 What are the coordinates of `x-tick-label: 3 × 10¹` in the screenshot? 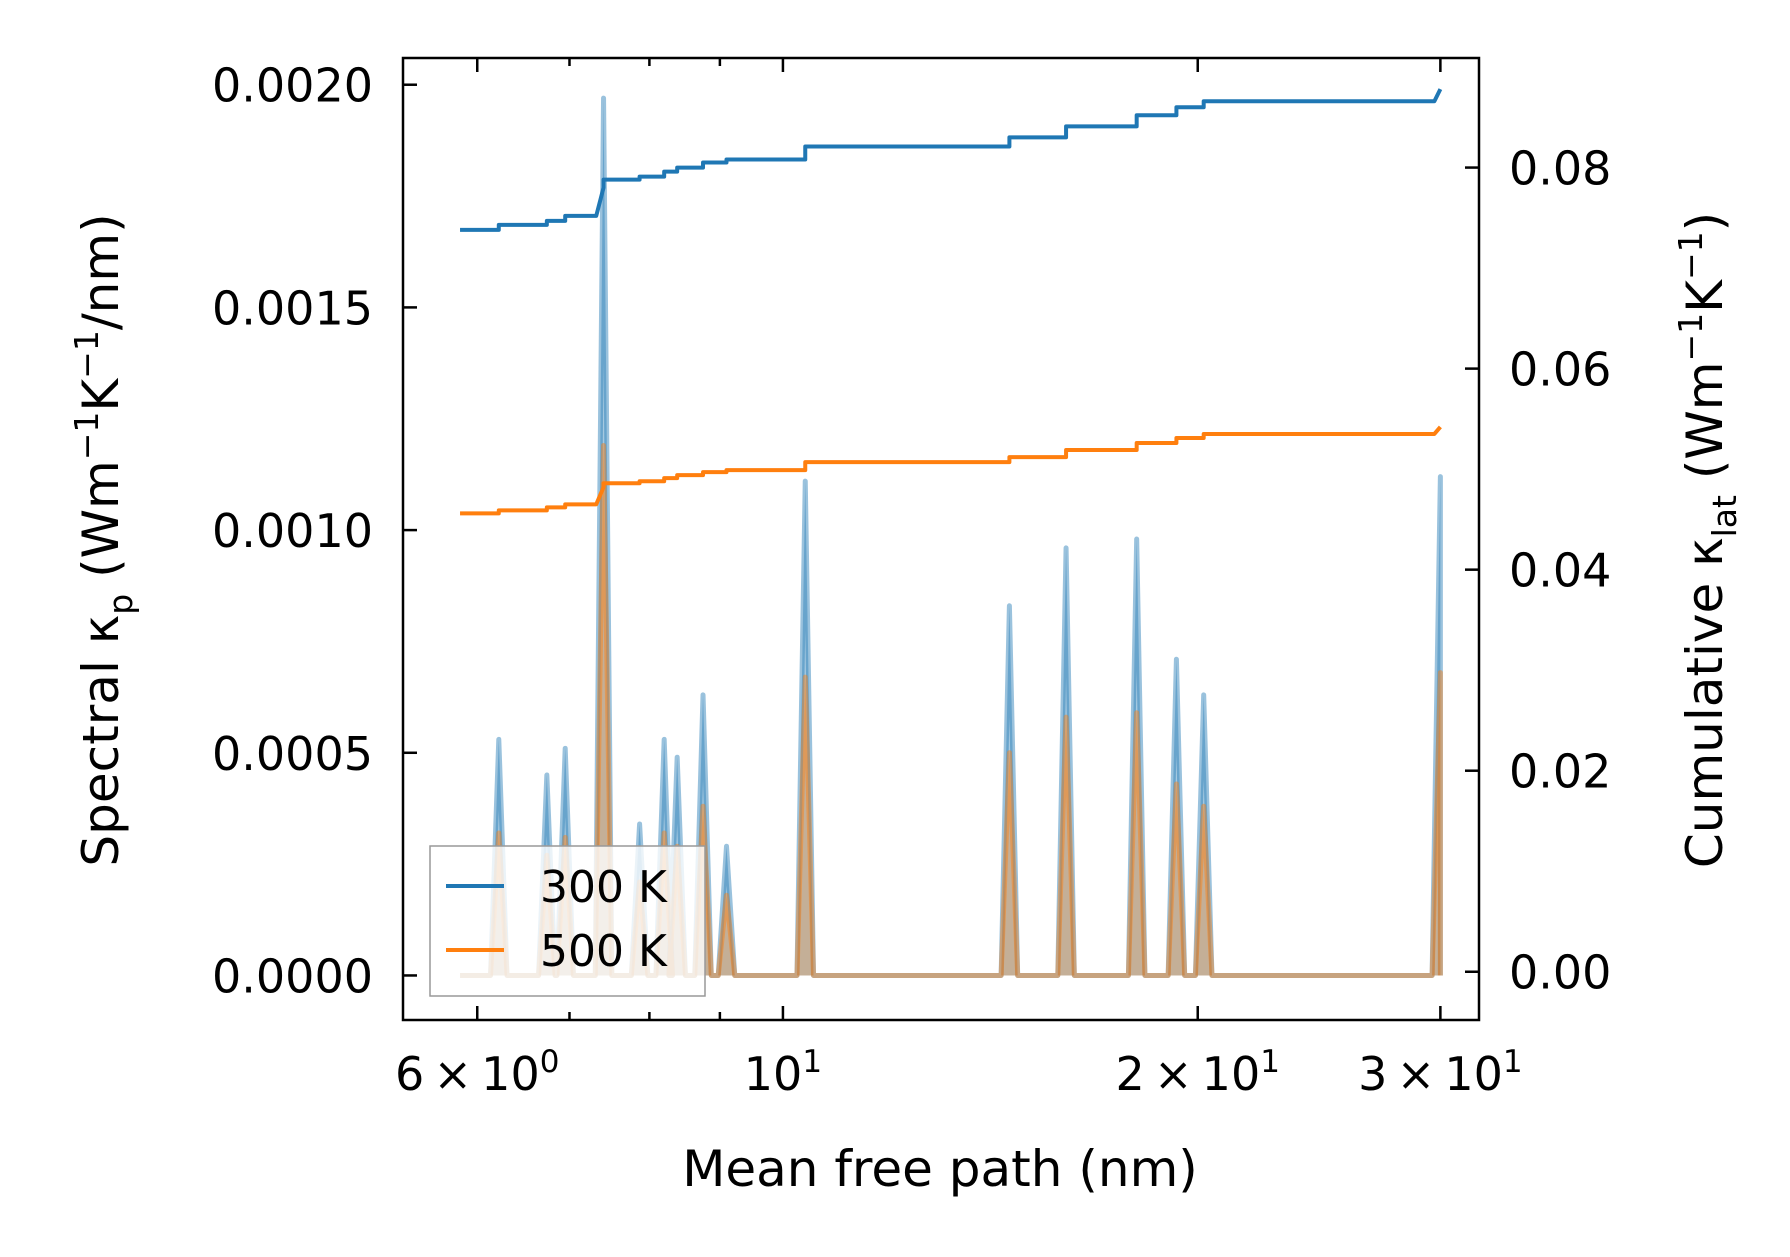 It's located at (1440, 1072).